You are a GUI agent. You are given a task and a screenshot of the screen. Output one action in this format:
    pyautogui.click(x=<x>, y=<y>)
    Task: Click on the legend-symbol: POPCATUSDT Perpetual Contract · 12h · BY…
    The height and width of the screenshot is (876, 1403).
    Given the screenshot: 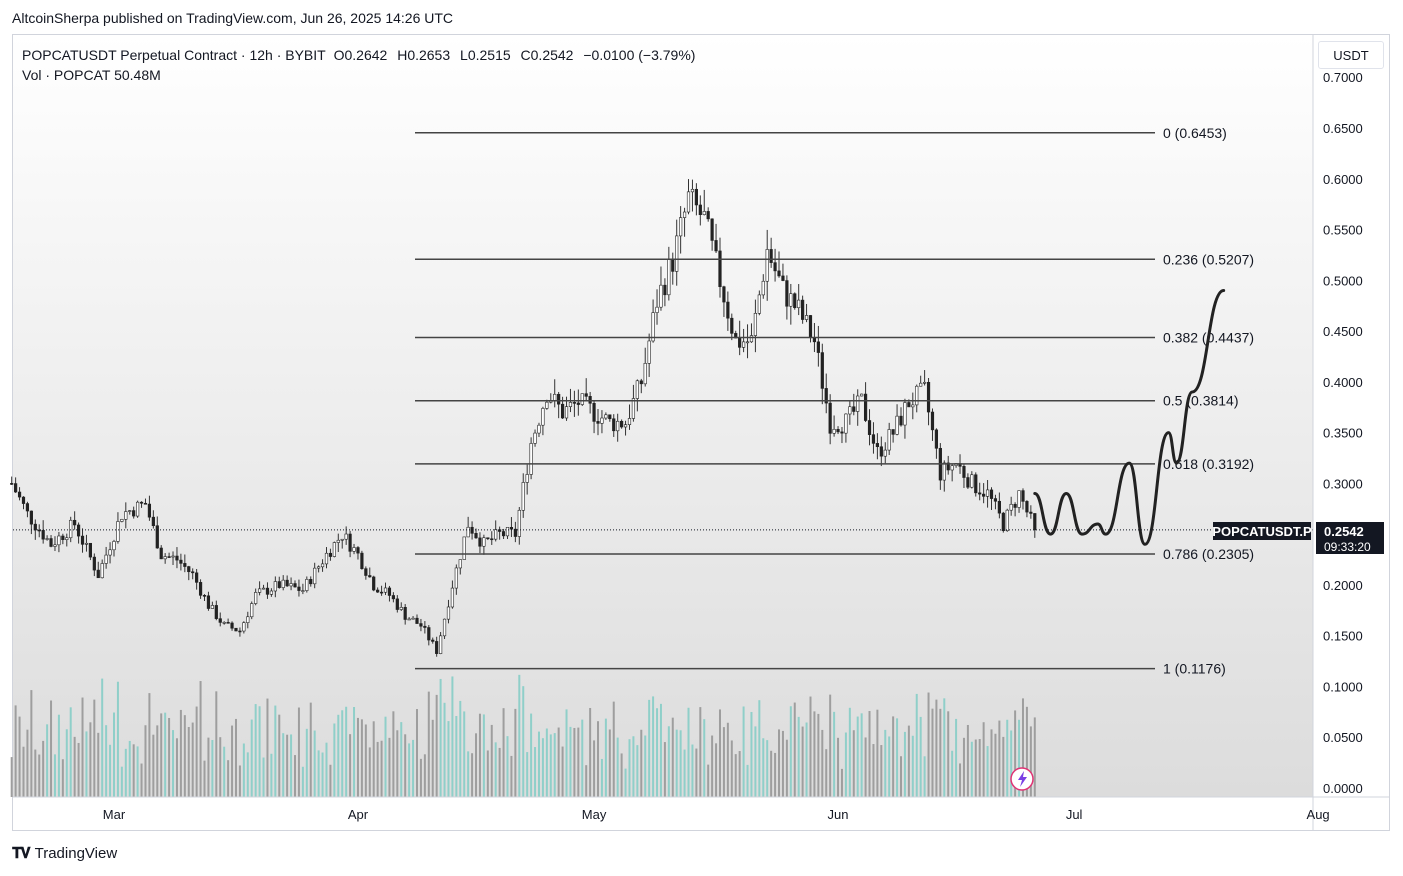 What is the action you would take?
    pyautogui.click(x=174, y=55)
    